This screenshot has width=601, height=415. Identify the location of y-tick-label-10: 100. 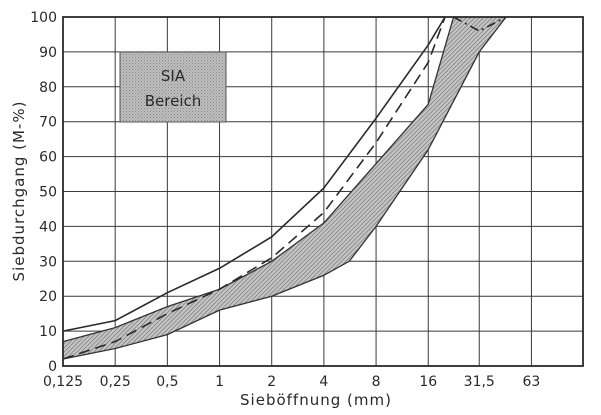
(43, 18).